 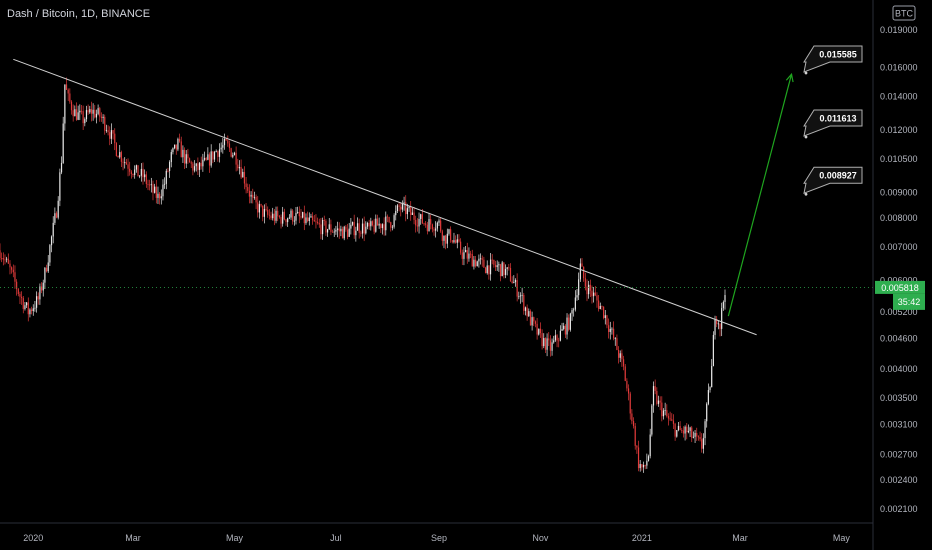 What do you see at coordinates (904, 13) in the screenshot?
I see `currency-badge: BTC` at bounding box center [904, 13].